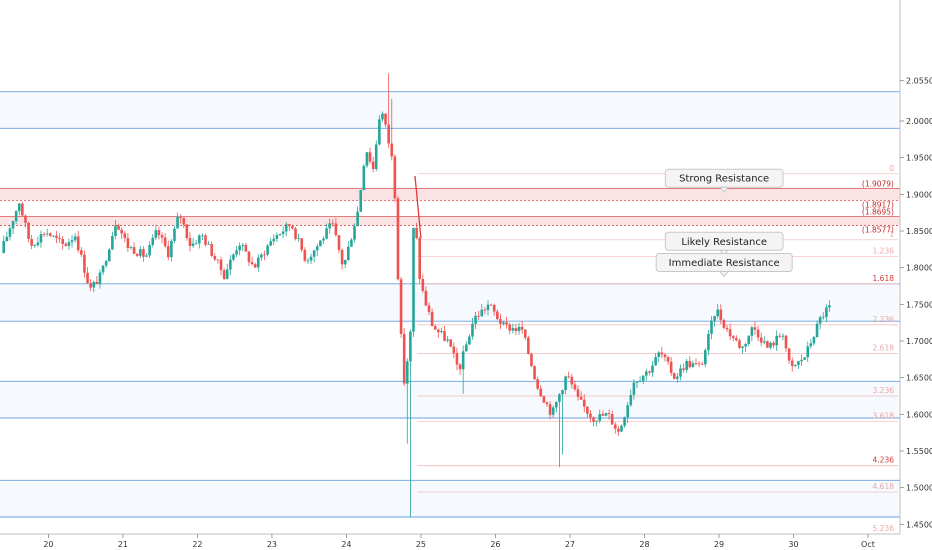 The image size is (932, 550). I want to click on fib-level-label: 1, so click(891, 234).